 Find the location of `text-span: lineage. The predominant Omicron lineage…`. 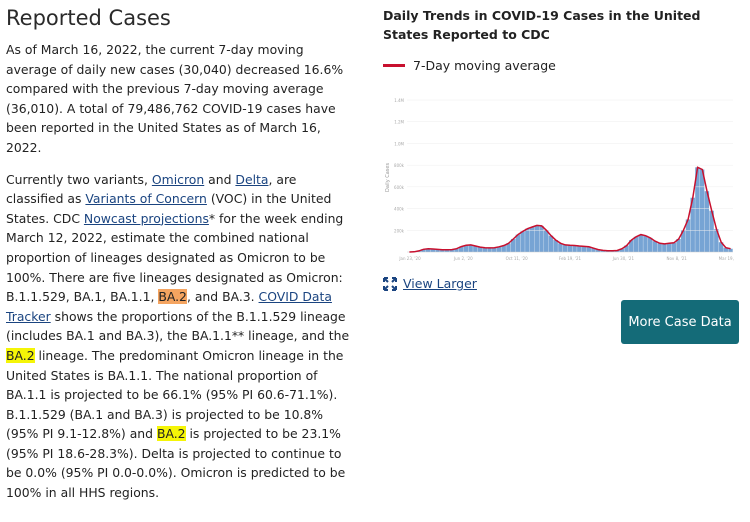

text-span: lineage. The predominant Omicron lineage… is located at coordinates (175, 394).